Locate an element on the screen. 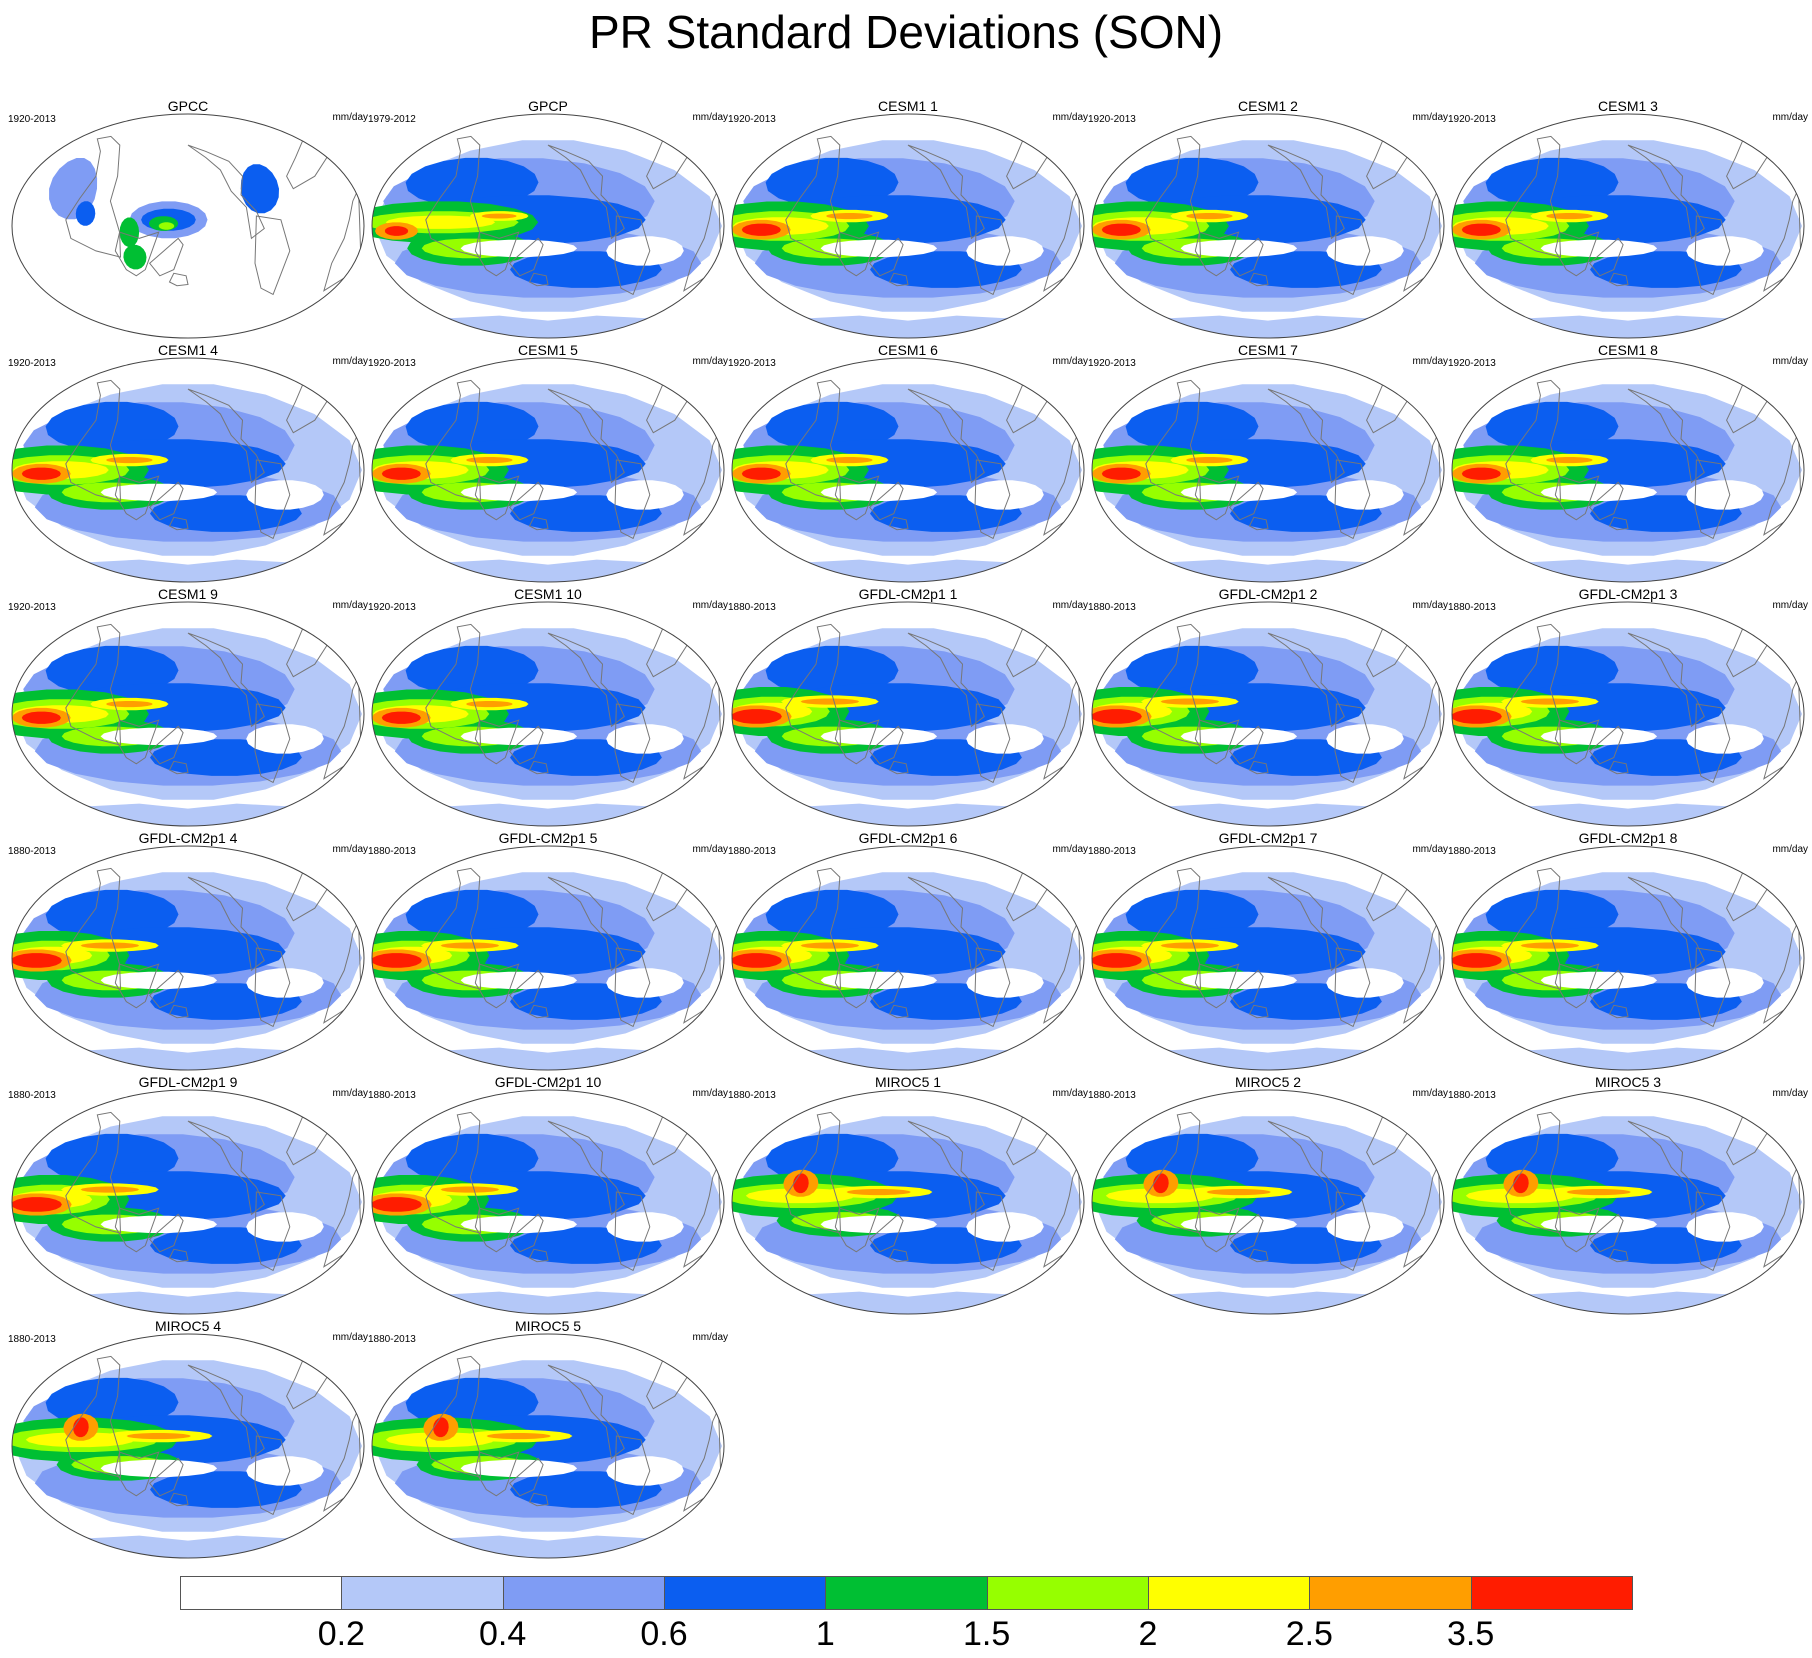 The height and width of the screenshot is (1658, 1812). colorbar is located at coordinates (906, 1594).